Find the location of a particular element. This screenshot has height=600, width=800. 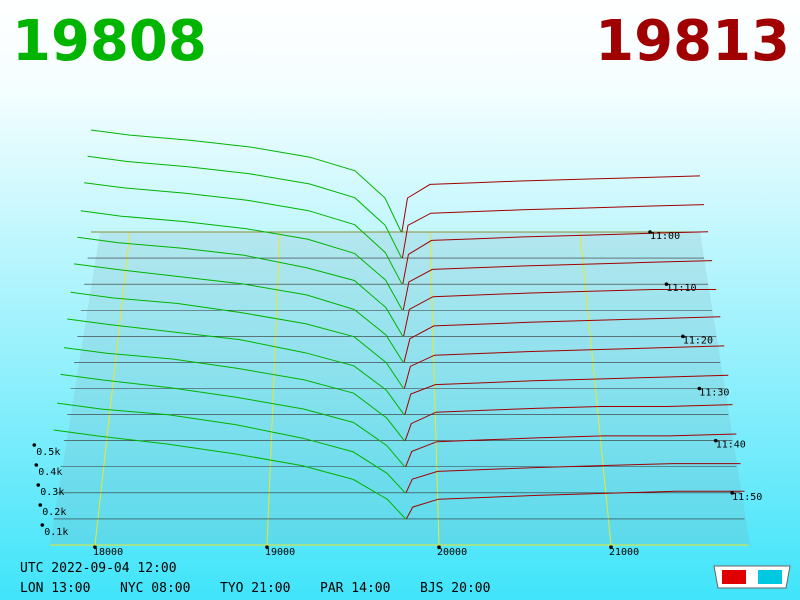

y-tick-label: 0.2k is located at coordinates (54, 512).